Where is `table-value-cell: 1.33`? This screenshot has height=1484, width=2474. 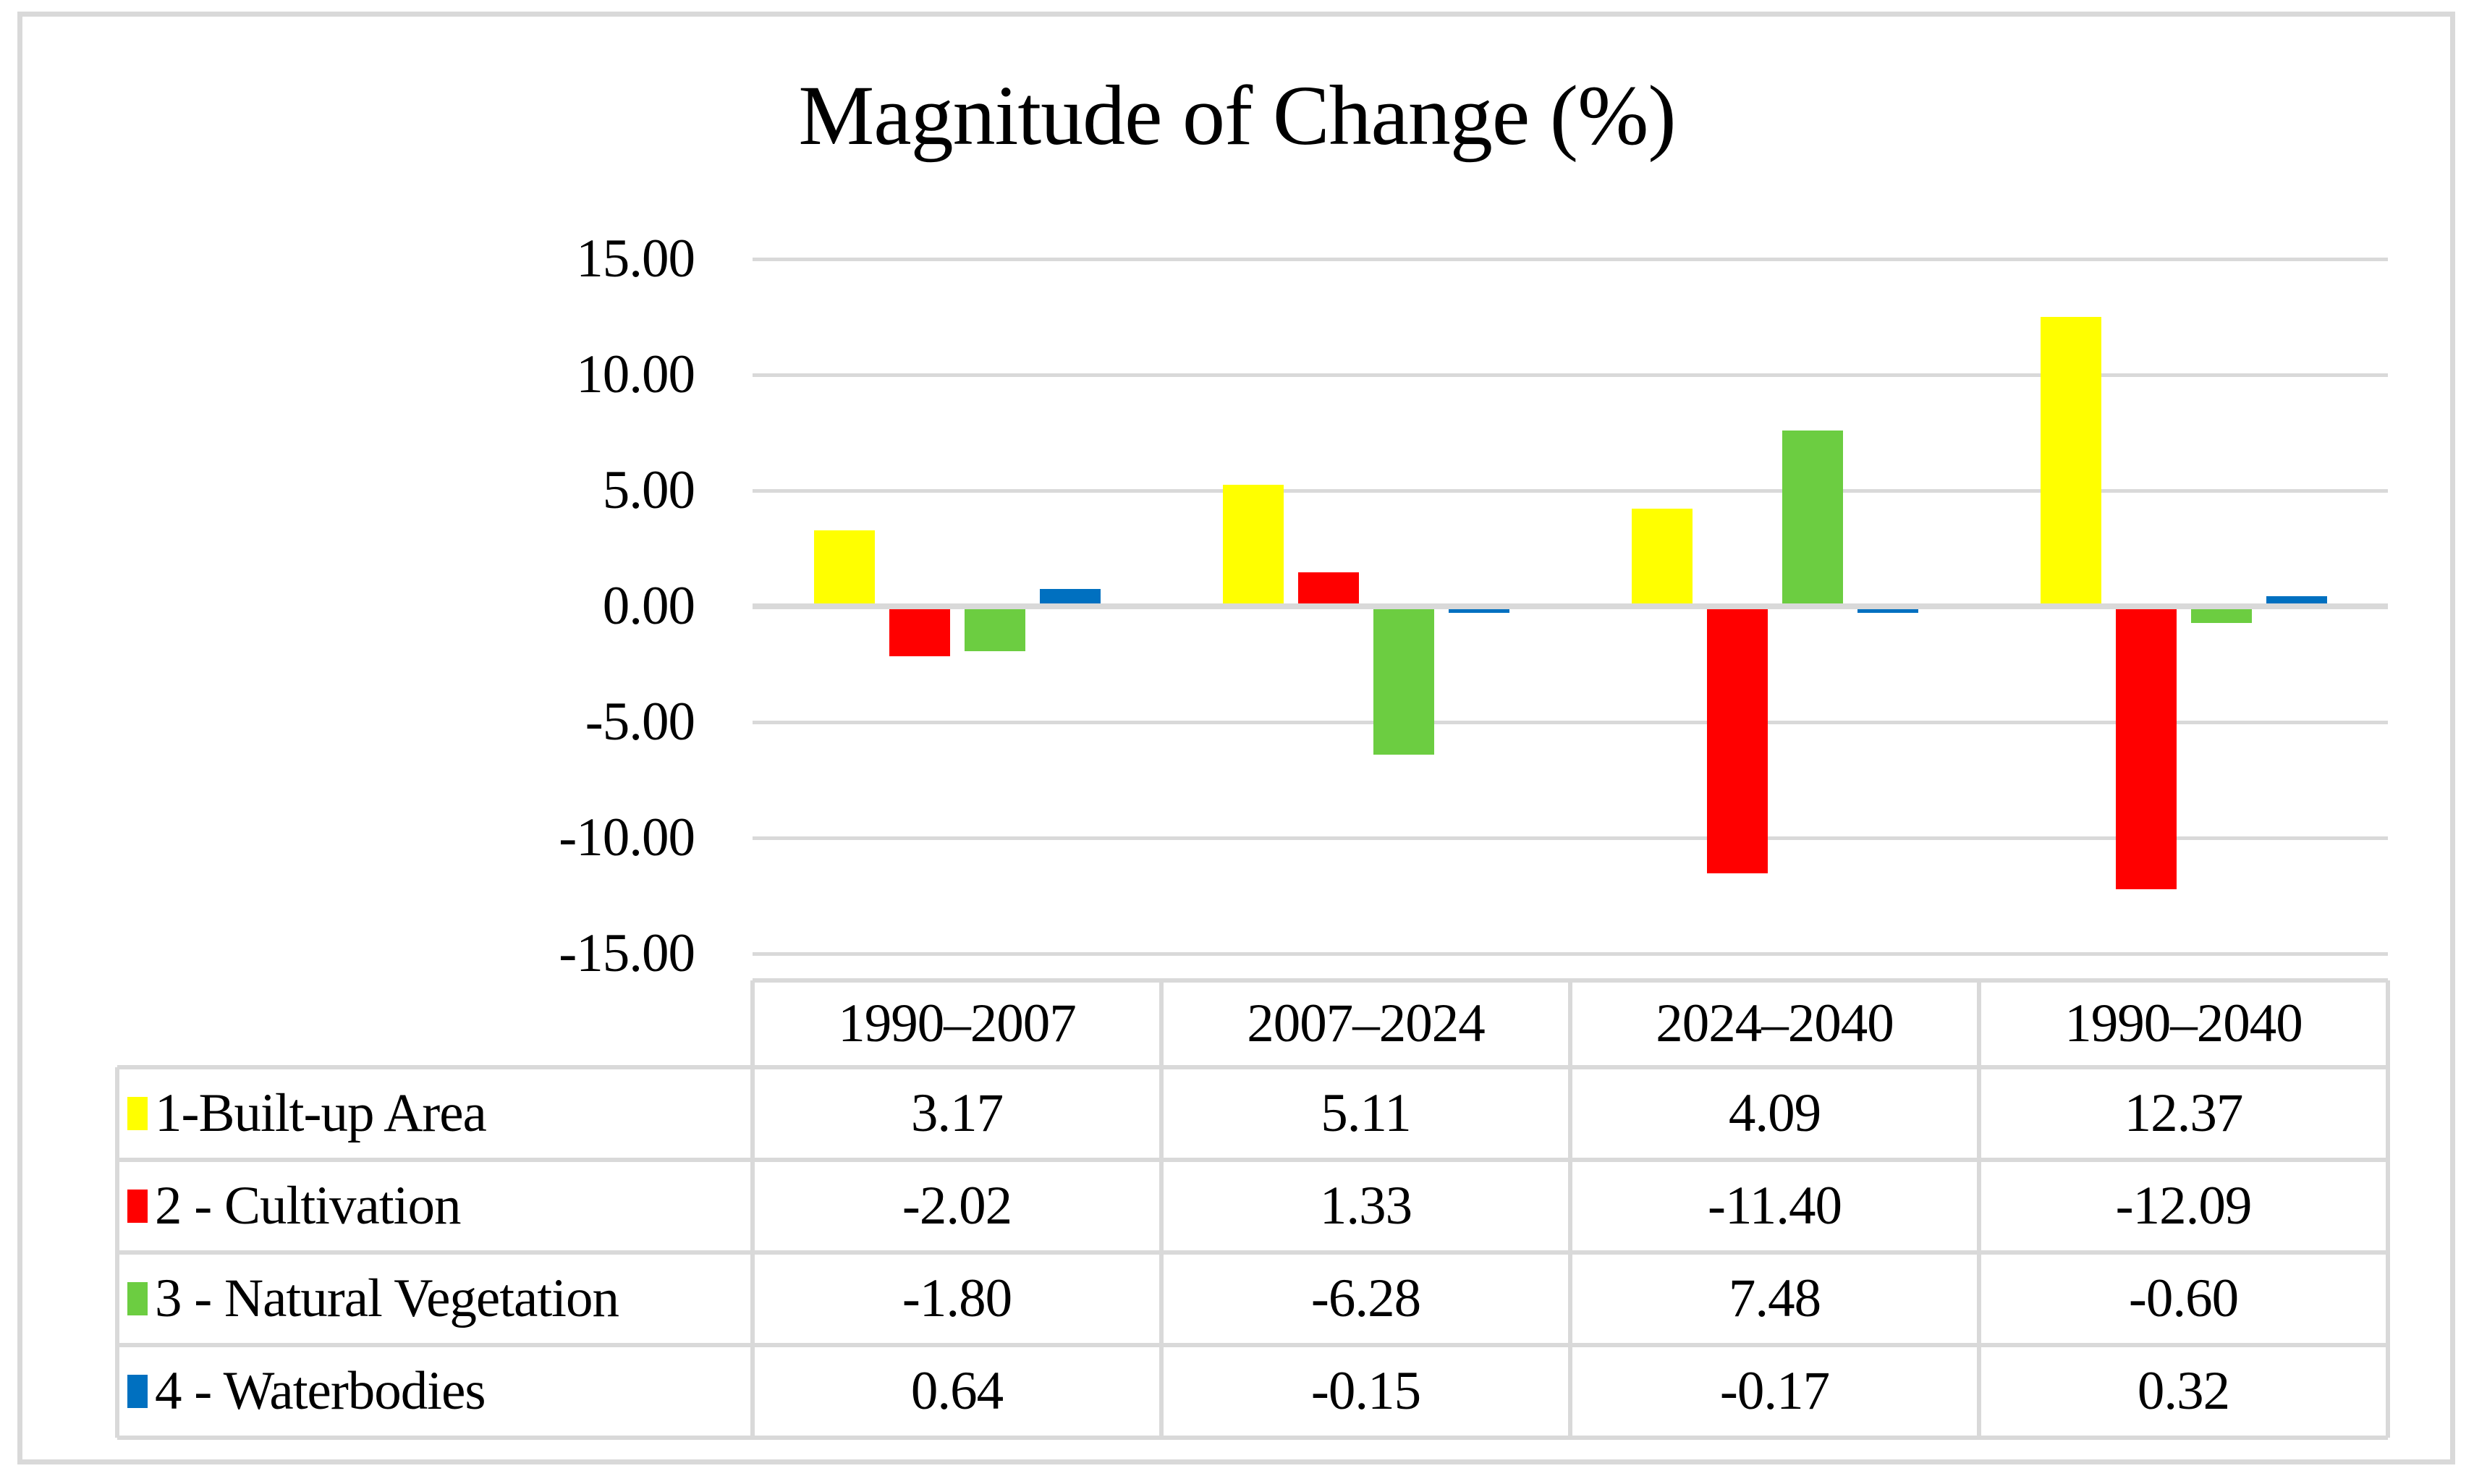
table-value-cell: 1.33 is located at coordinates (1365, 1206).